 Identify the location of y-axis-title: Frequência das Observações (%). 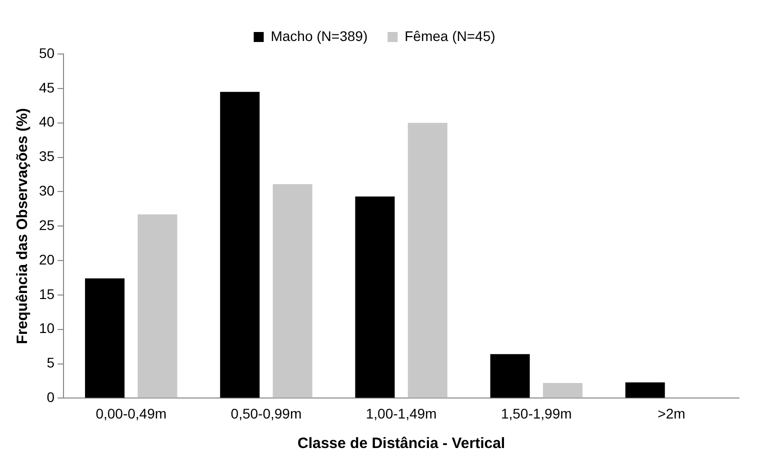
(23, 226).